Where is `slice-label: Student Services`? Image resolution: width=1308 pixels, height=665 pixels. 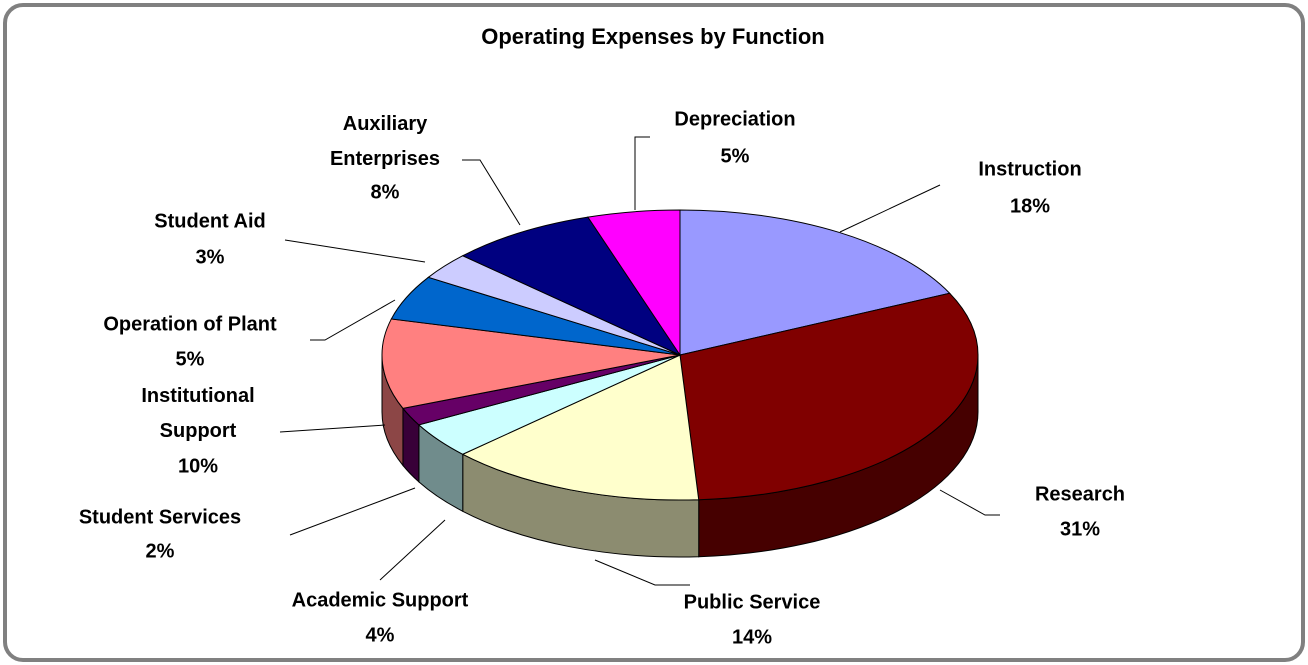 slice-label: Student Services is located at coordinates (160, 517).